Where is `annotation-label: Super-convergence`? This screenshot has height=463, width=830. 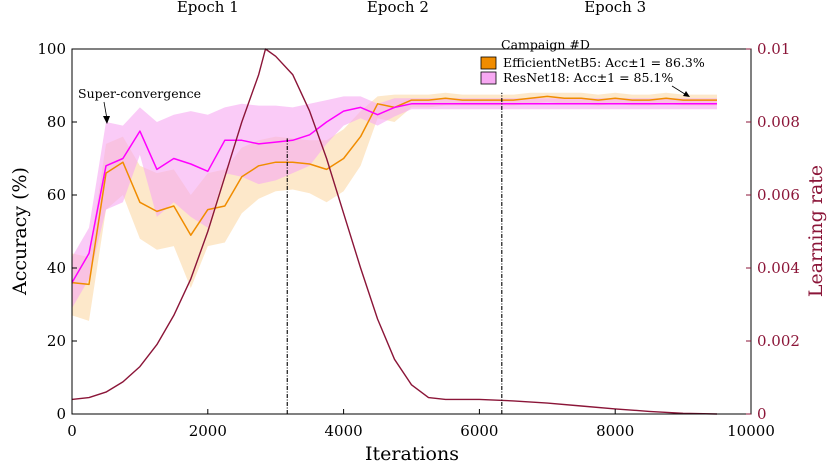 annotation-label: Super-convergence is located at coordinates (139, 93).